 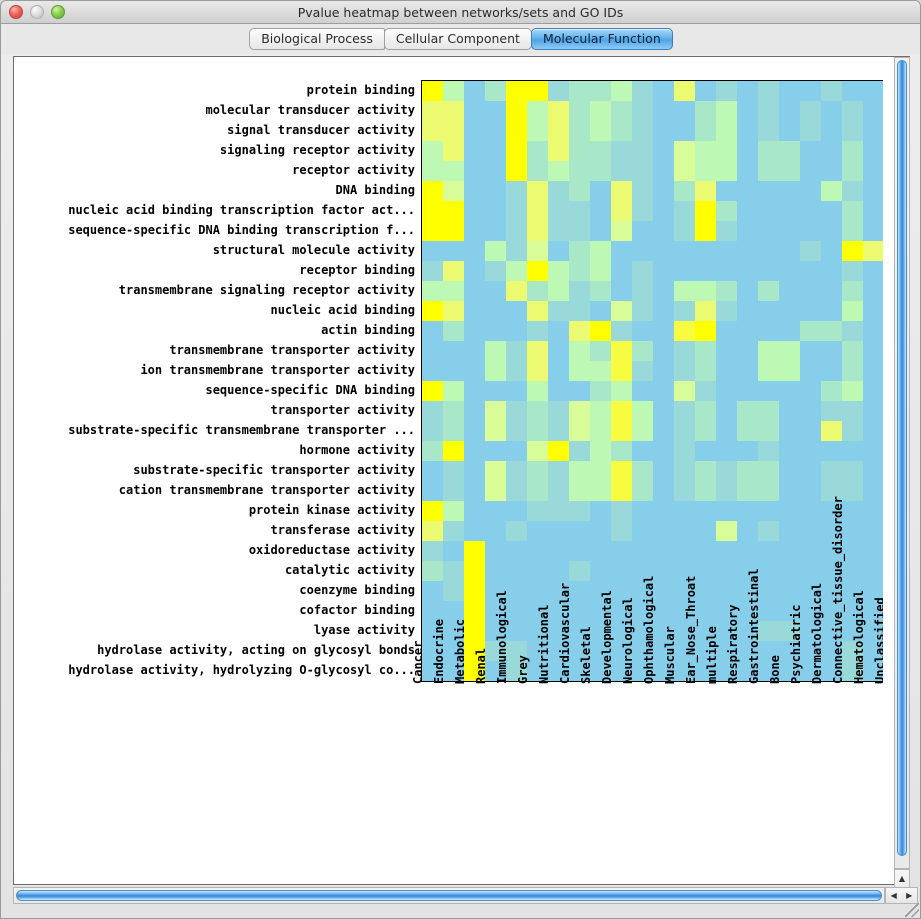 I want to click on zoom-button, so click(x=58, y=12).